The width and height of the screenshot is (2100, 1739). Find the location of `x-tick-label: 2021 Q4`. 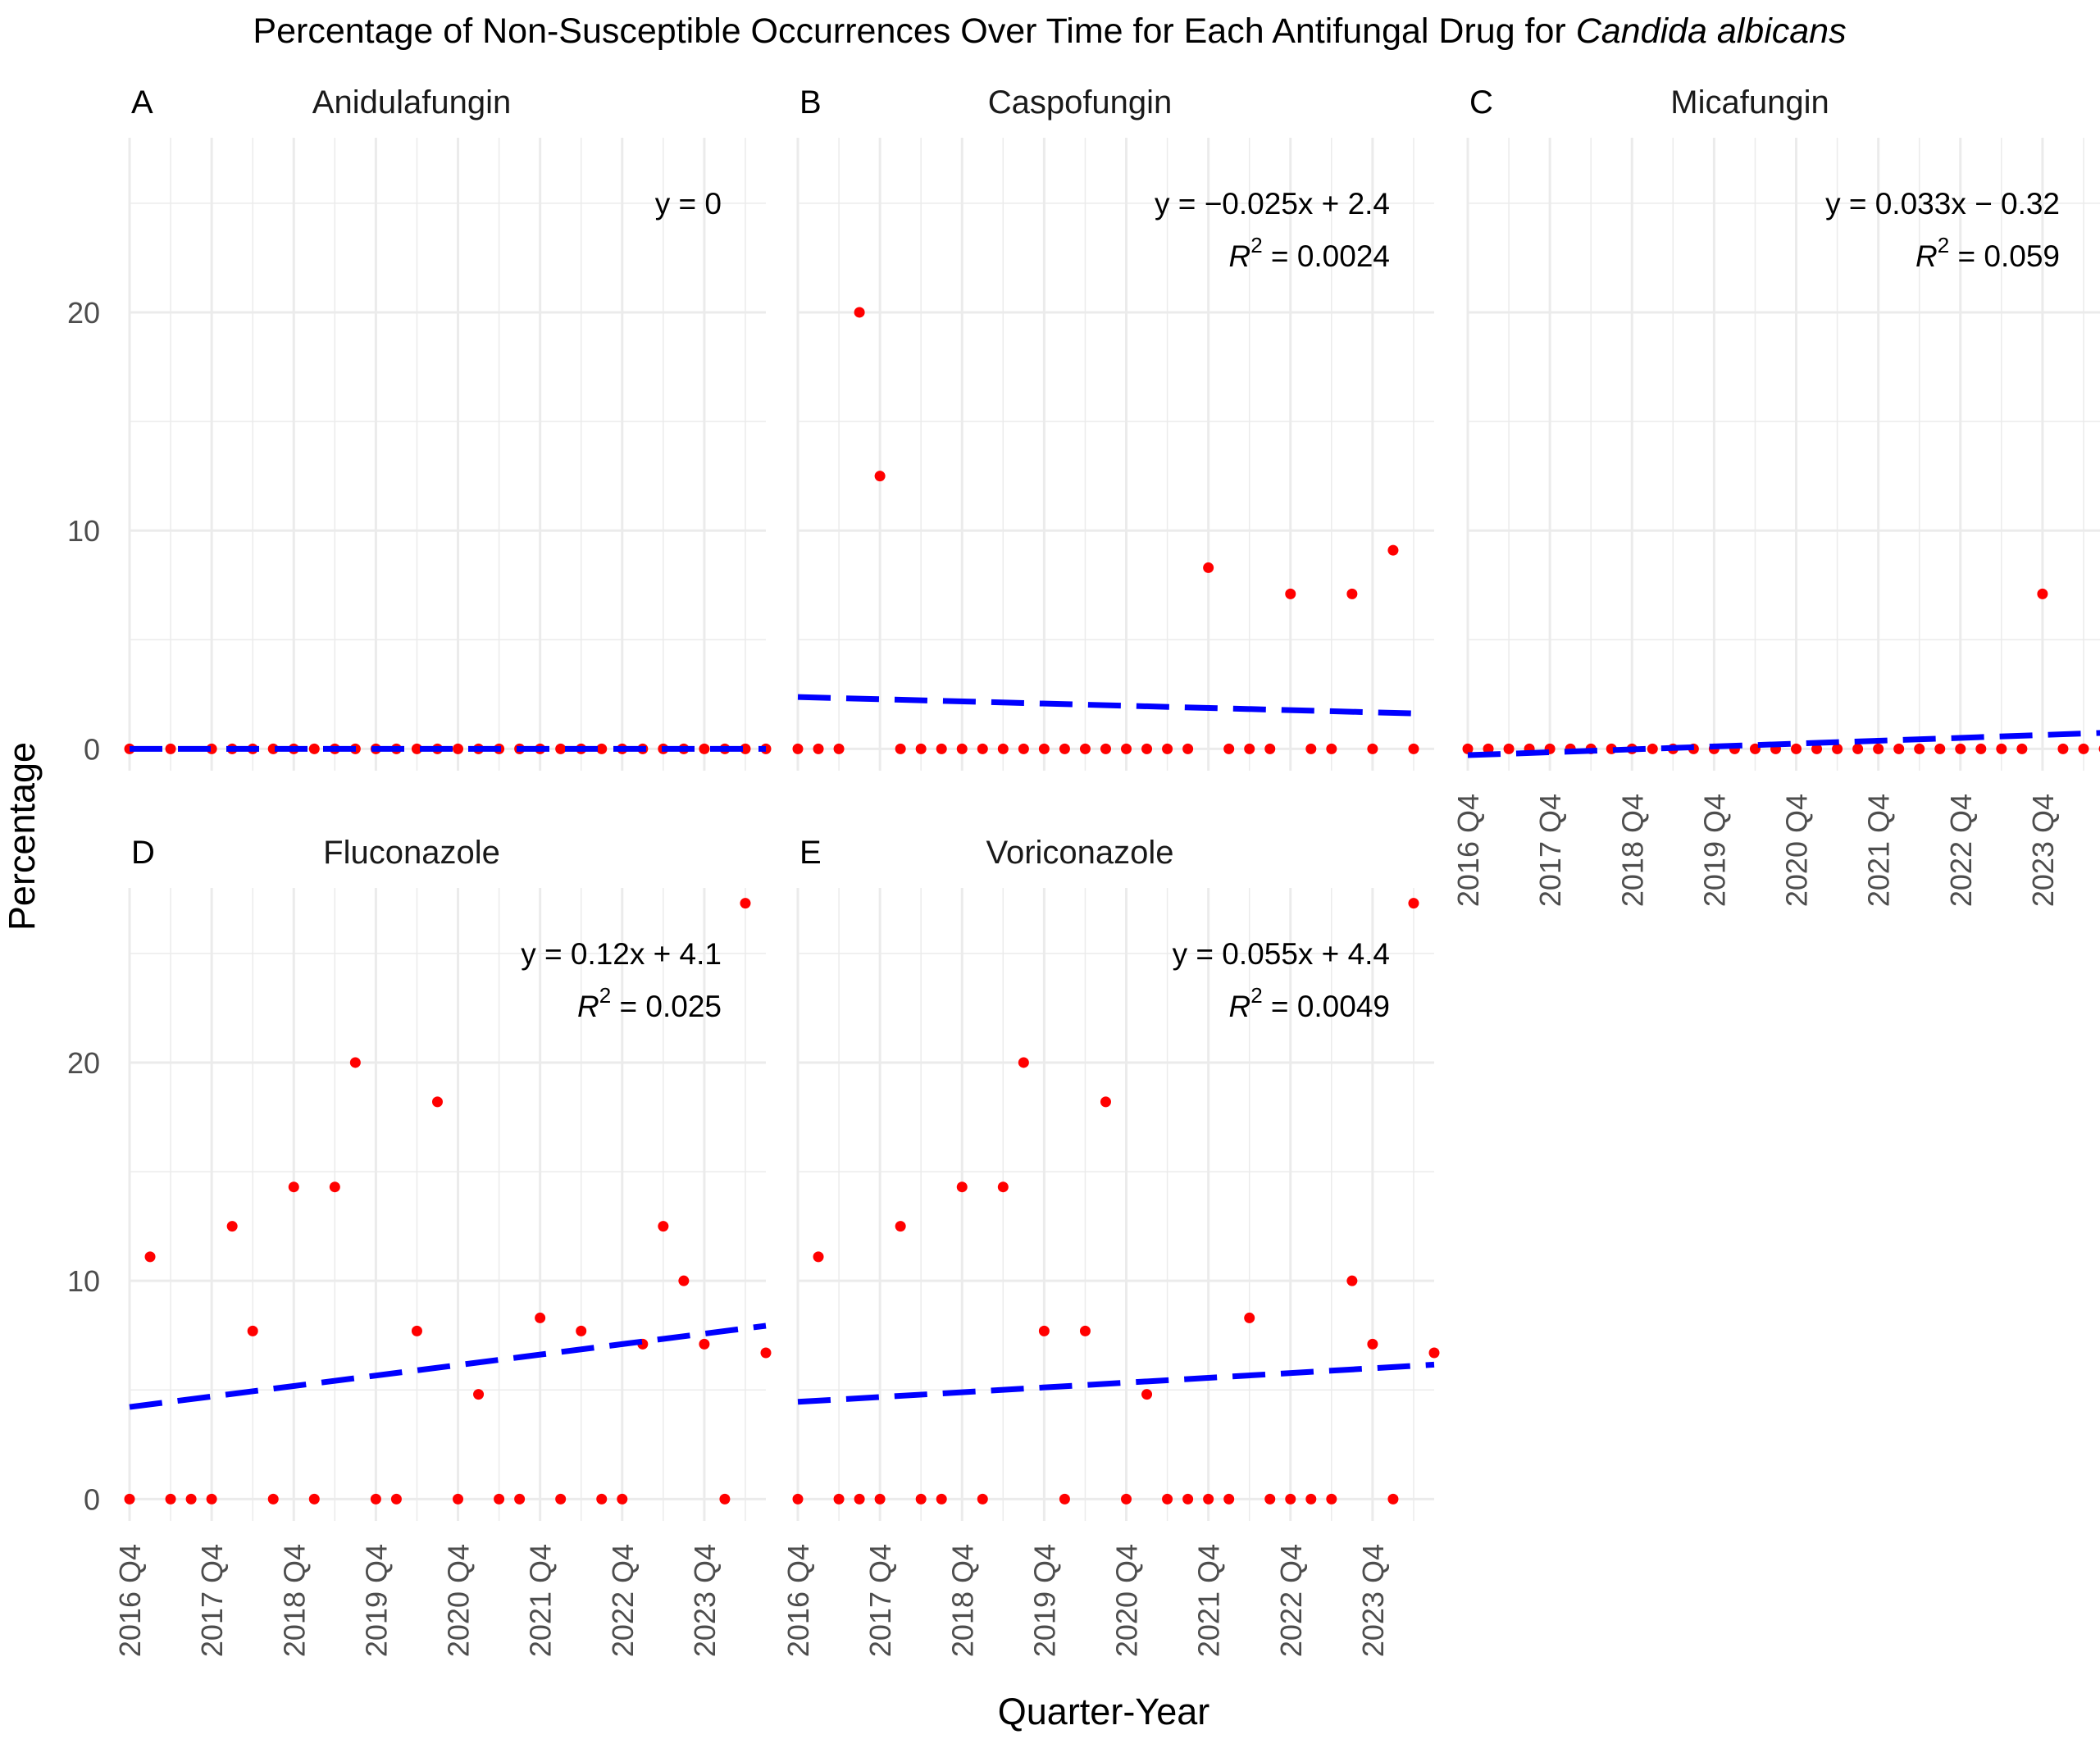

x-tick-label: 2021 Q4 is located at coordinates (1209, 1600).